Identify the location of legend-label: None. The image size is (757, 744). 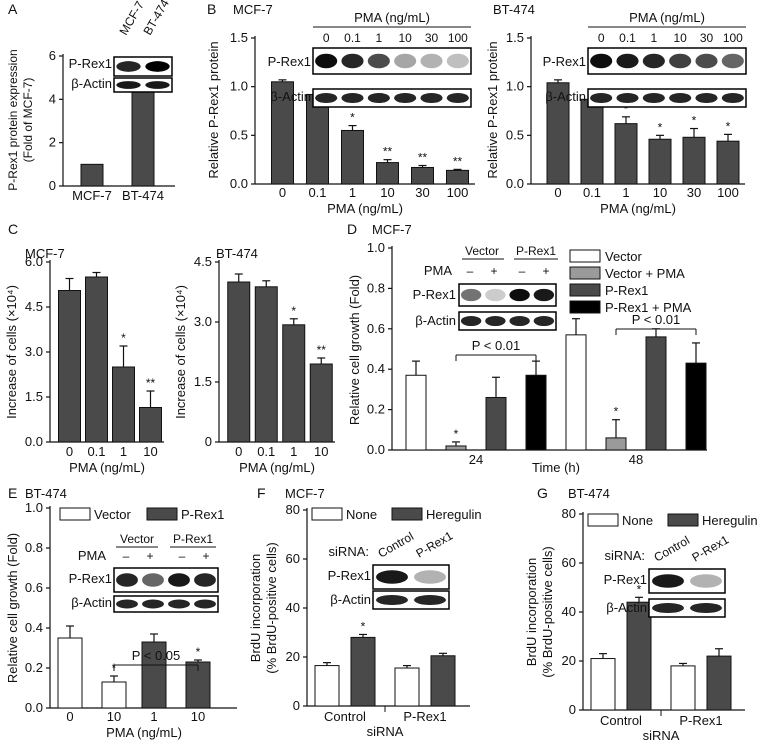
(637, 520).